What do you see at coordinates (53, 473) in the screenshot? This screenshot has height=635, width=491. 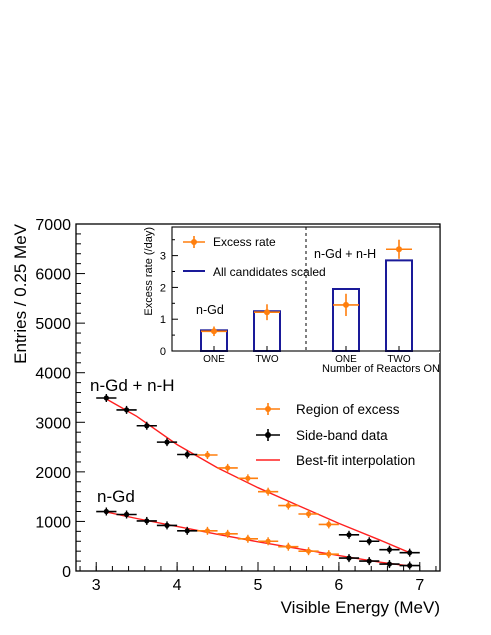 I see `y-tick-label-2000: 2000` at bounding box center [53, 473].